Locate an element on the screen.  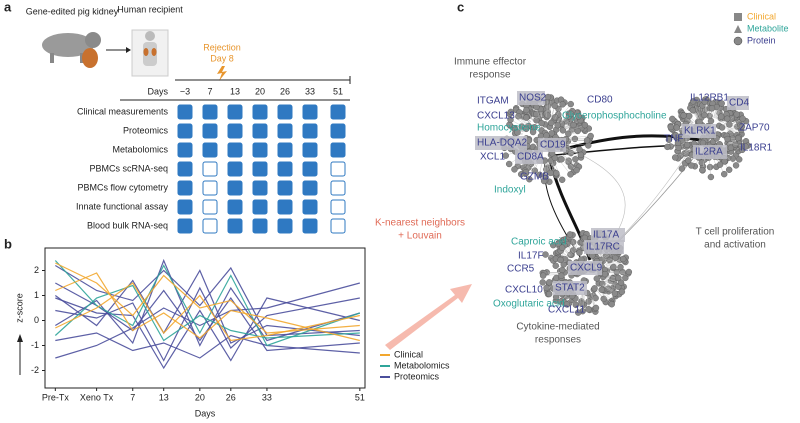
node-label: CXCL10 is located at coordinates (524, 290).